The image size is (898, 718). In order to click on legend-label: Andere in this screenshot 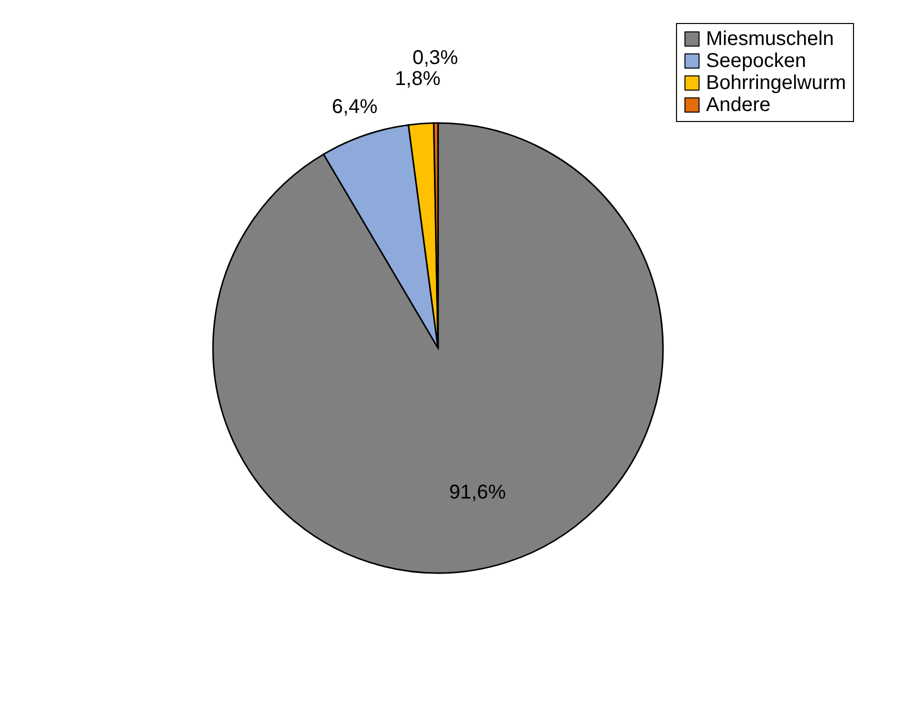, I will do `click(738, 105)`.